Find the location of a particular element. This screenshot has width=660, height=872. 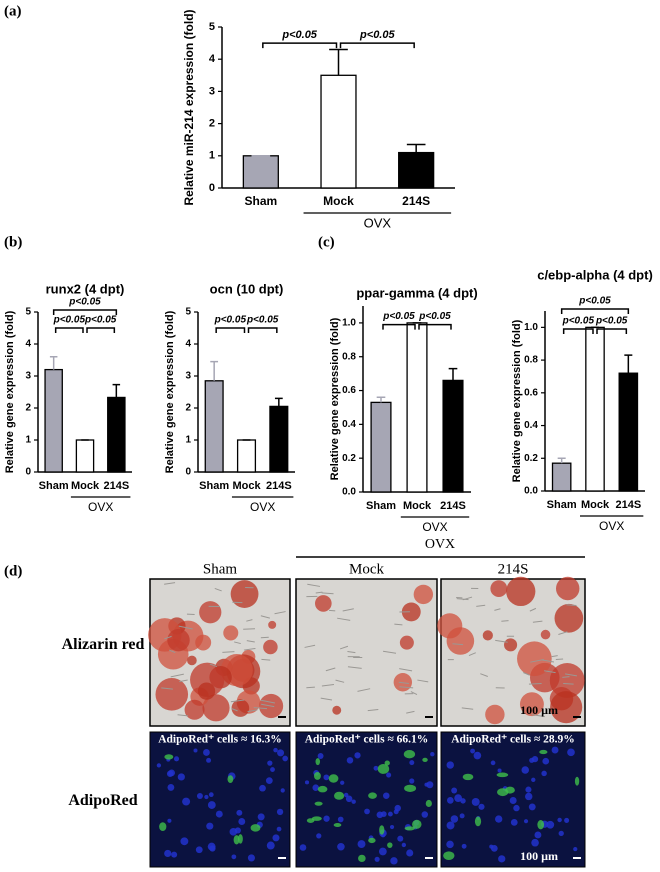

panel-label: (a) is located at coordinates (13, 11).